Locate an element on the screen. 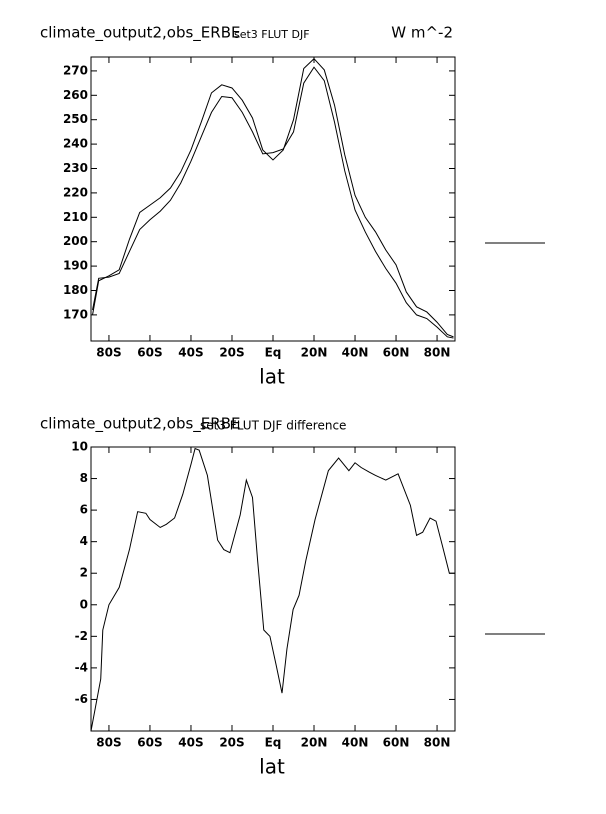 The image size is (606, 814). y-tick-label: 230 is located at coordinates (75, 168).